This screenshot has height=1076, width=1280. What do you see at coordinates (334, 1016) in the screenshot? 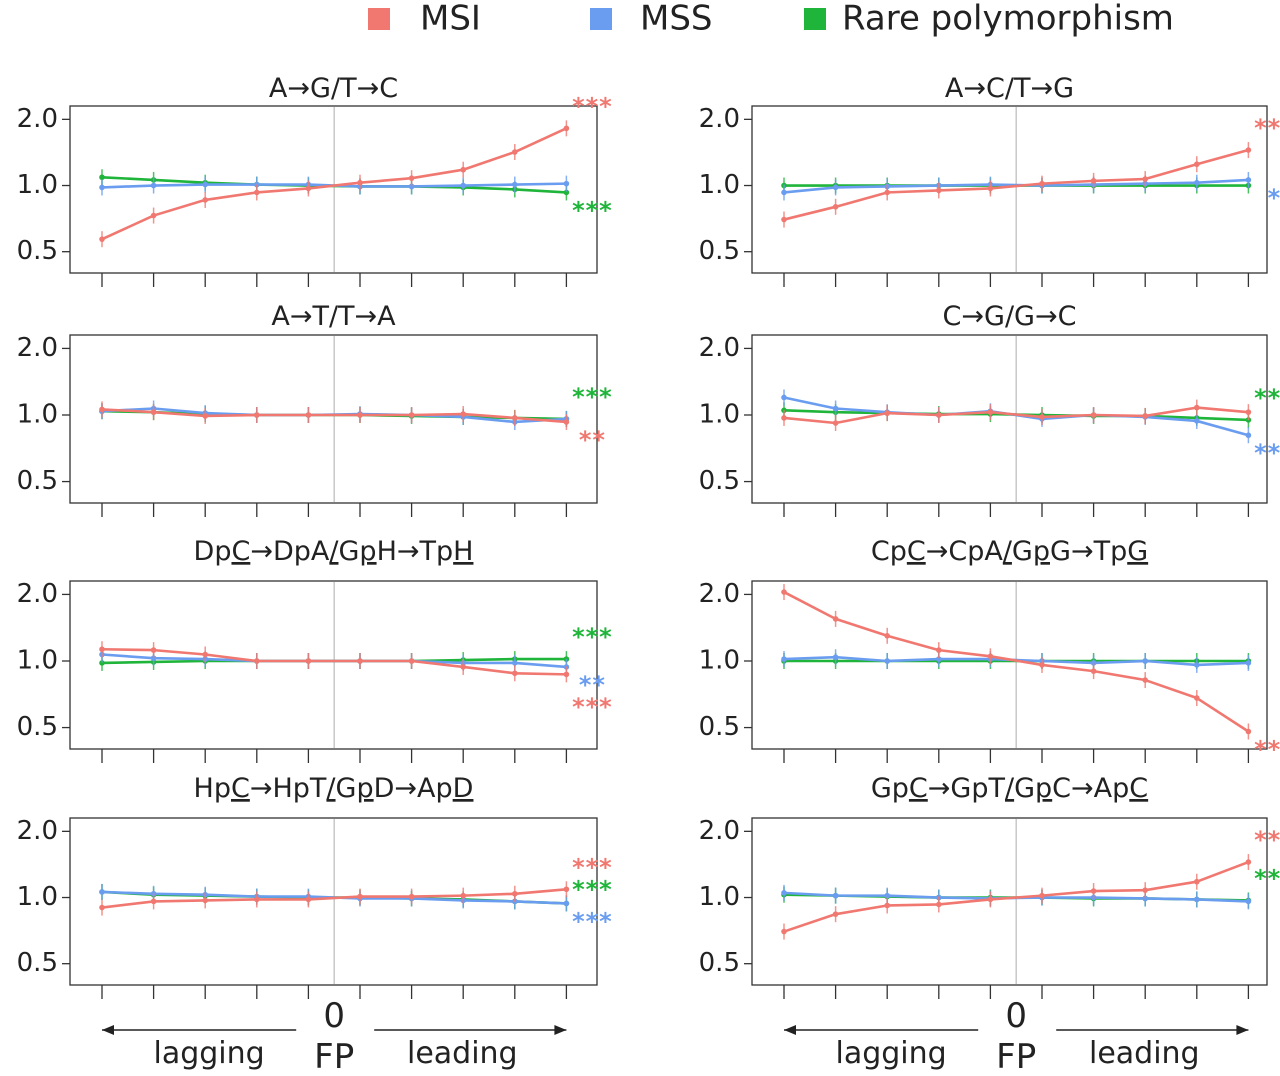
I see `zero-label: 0` at bounding box center [334, 1016].